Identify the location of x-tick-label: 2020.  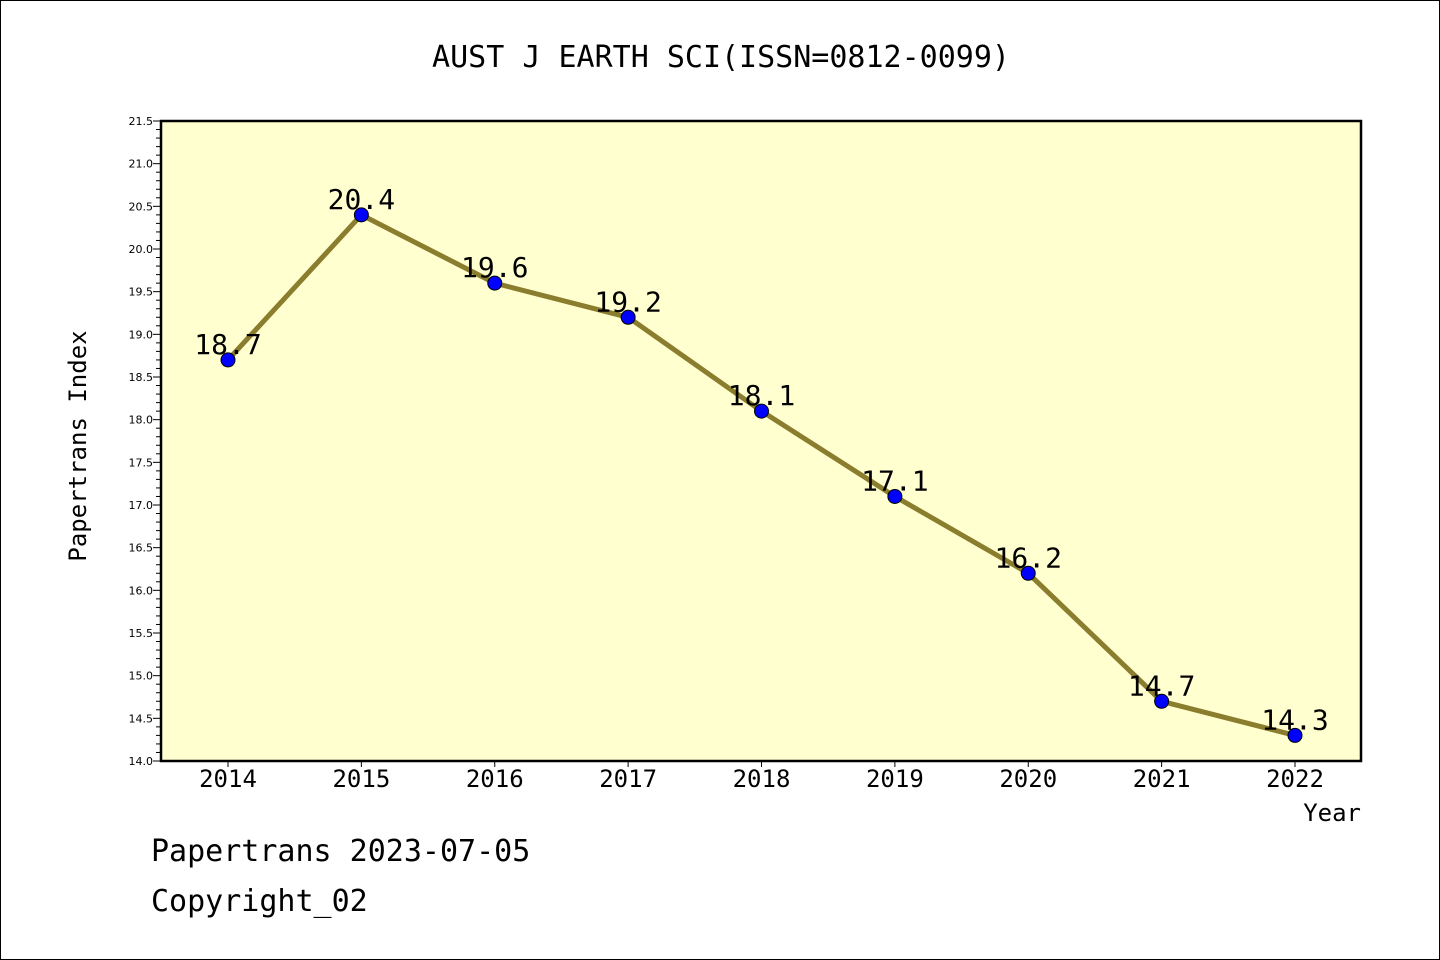
(1028, 779).